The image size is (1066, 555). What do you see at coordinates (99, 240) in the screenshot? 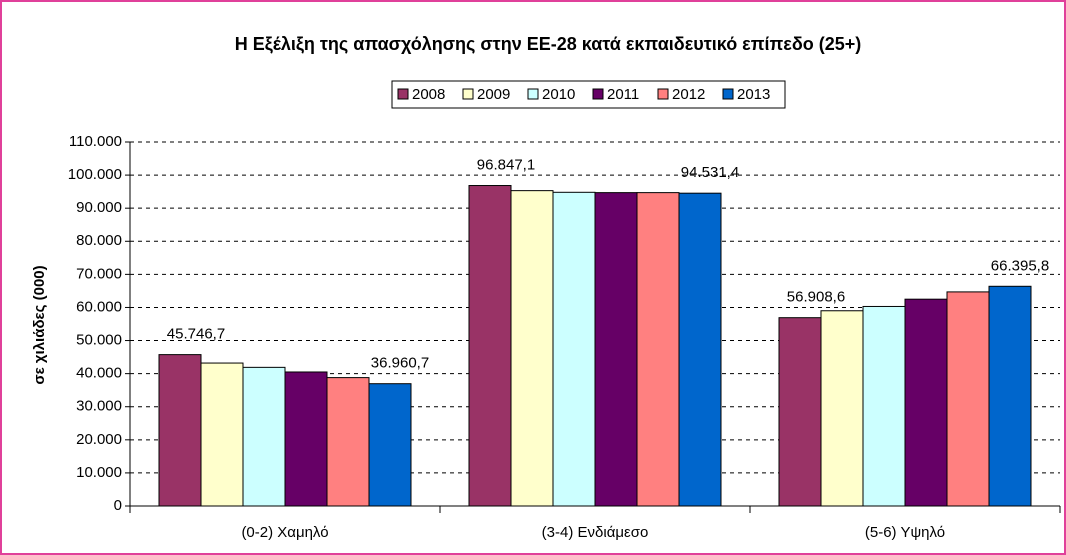
I see `y-tick-label: 80.000` at bounding box center [99, 240].